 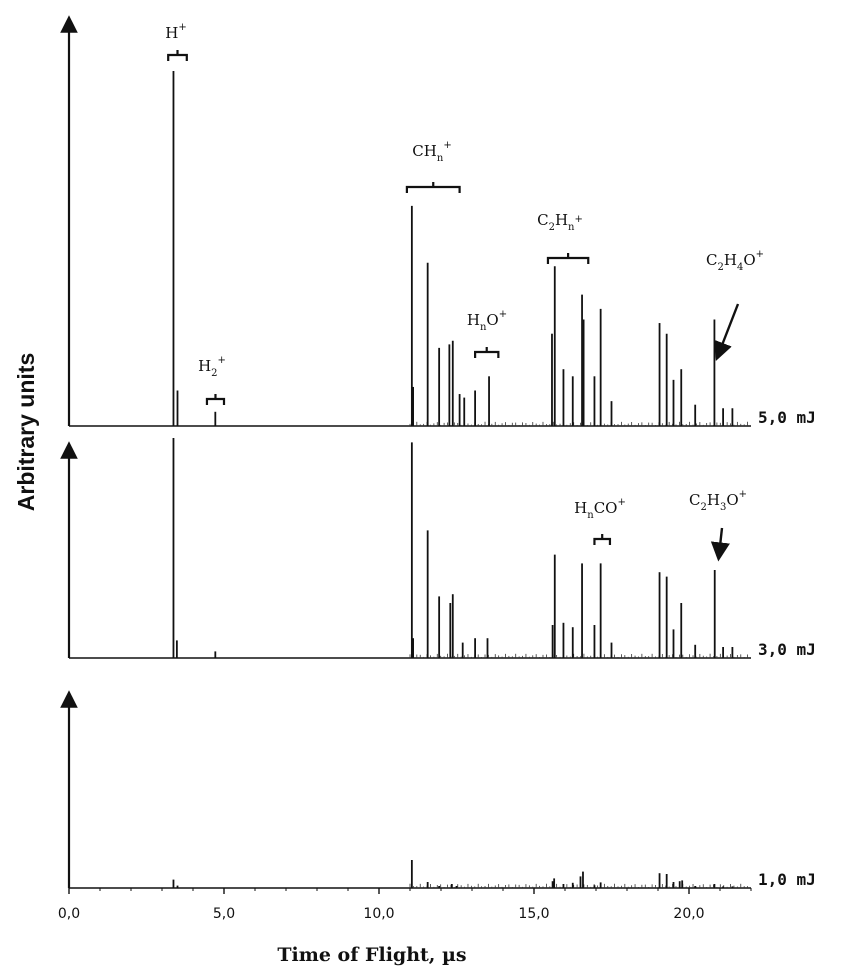 I want to click on ion-label: HnCO+, so click(x=600, y=509).